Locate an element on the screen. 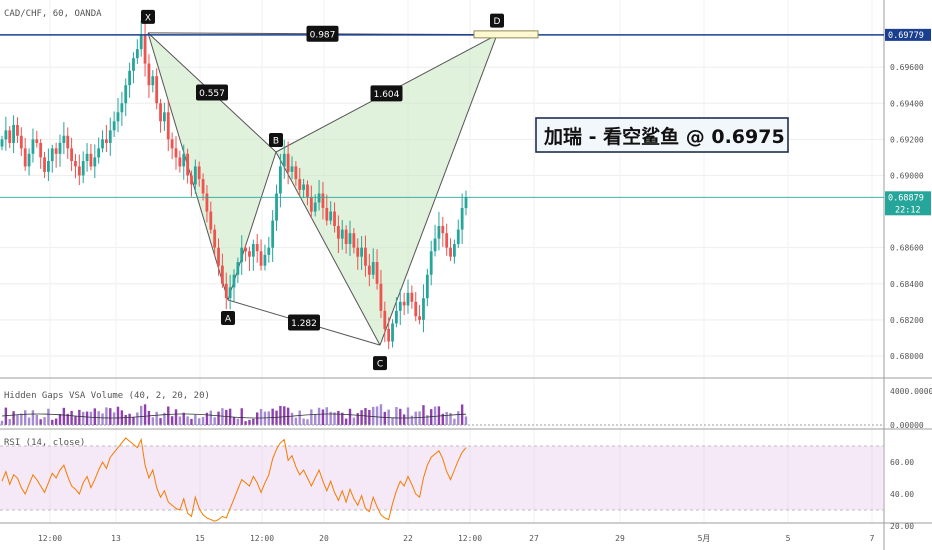 Image resolution: width=932 pixels, height=550 pixels. rsi-series is located at coordinates (234, 479).